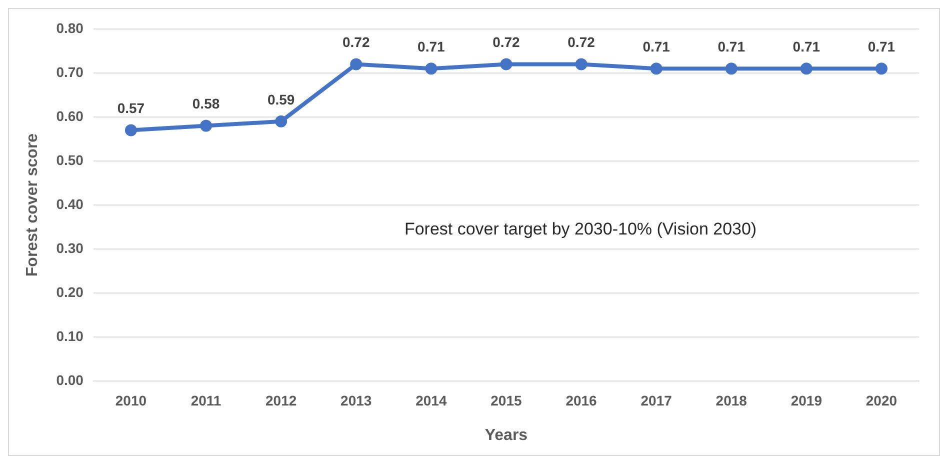  I want to click on y-tick-label: 0.70, so click(70, 72).